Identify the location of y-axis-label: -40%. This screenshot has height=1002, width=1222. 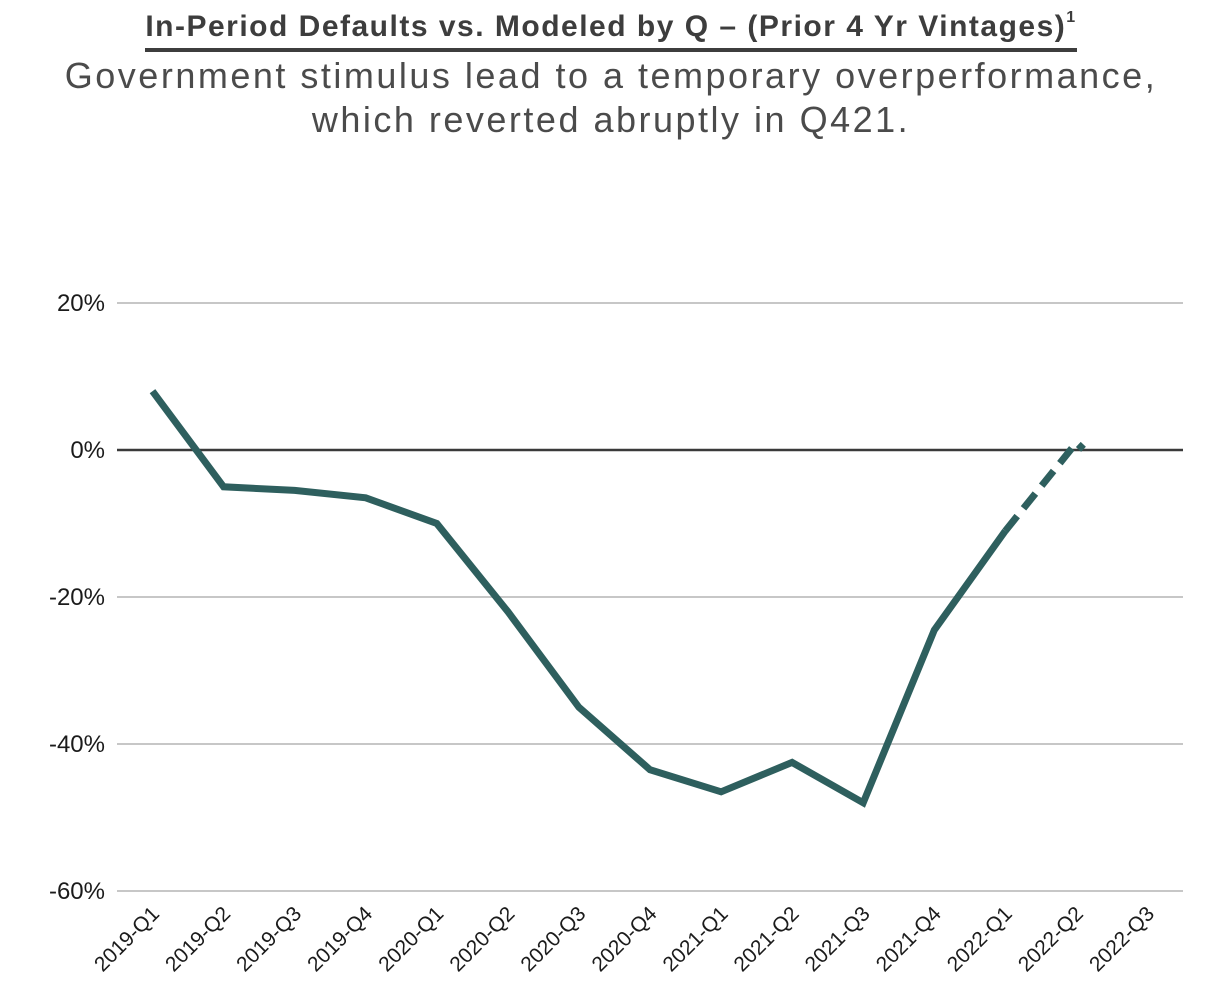
(77, 744).